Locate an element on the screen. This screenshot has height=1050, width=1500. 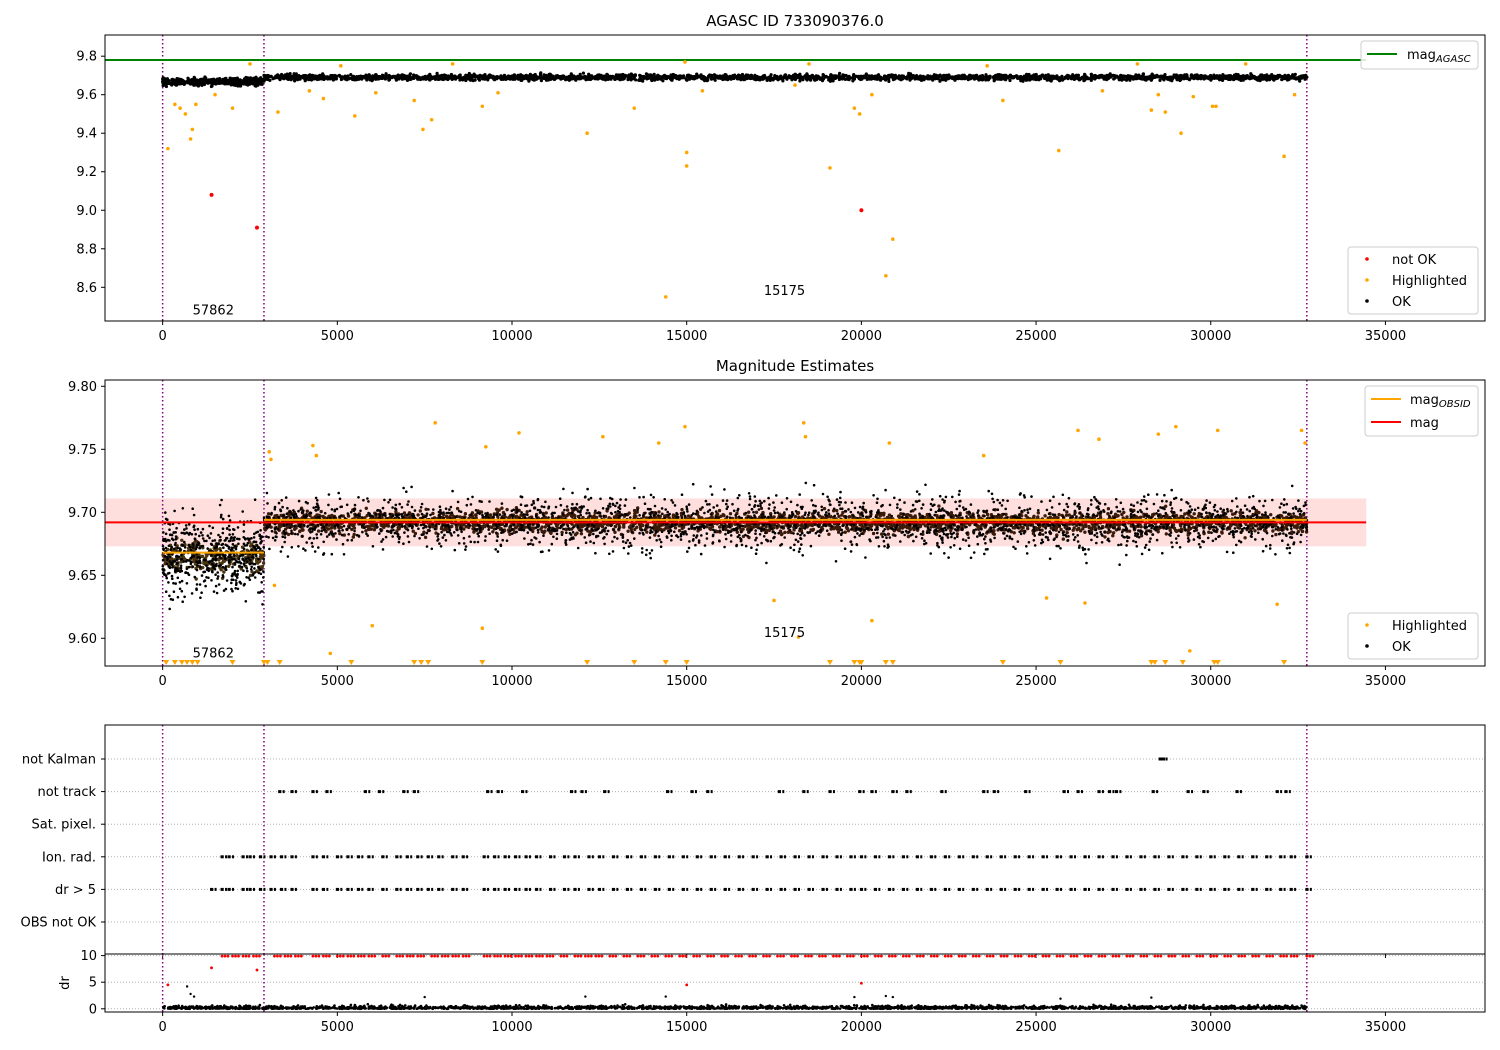
y-tick-label: 9.0 is located at coordinates (86, 211).